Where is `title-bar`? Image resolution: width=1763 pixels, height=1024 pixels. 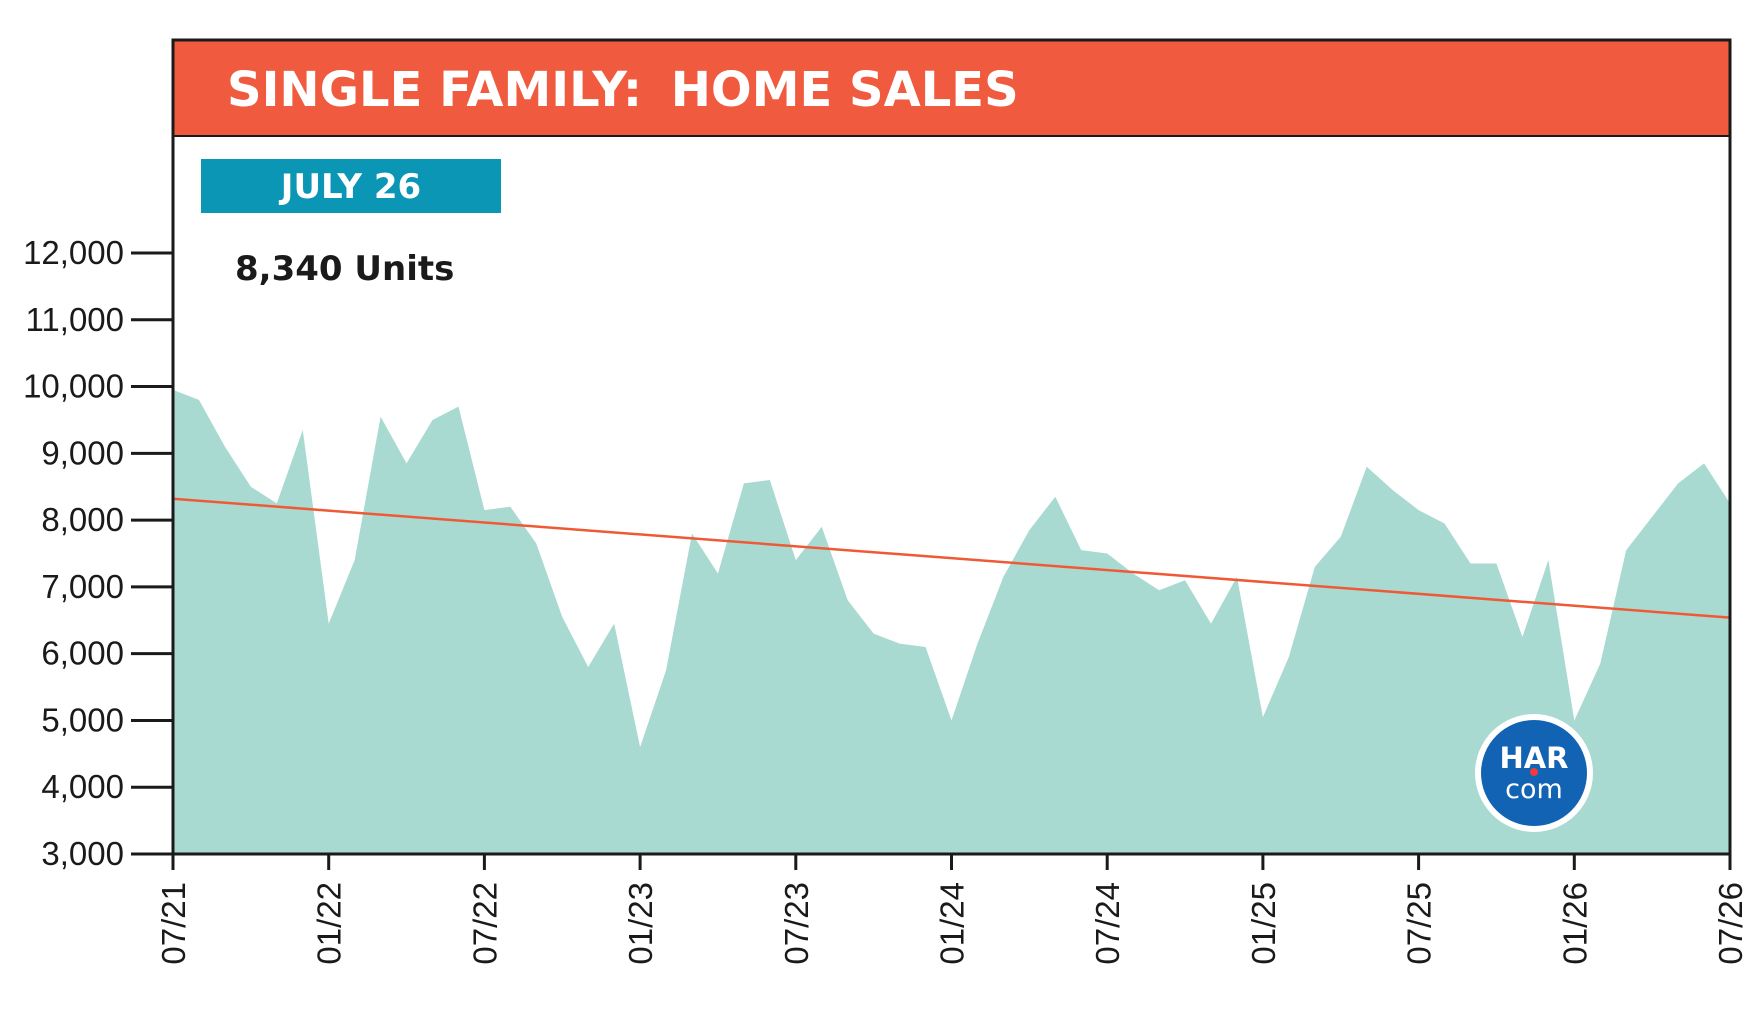
title-bar is located at coordinates (951, 88).